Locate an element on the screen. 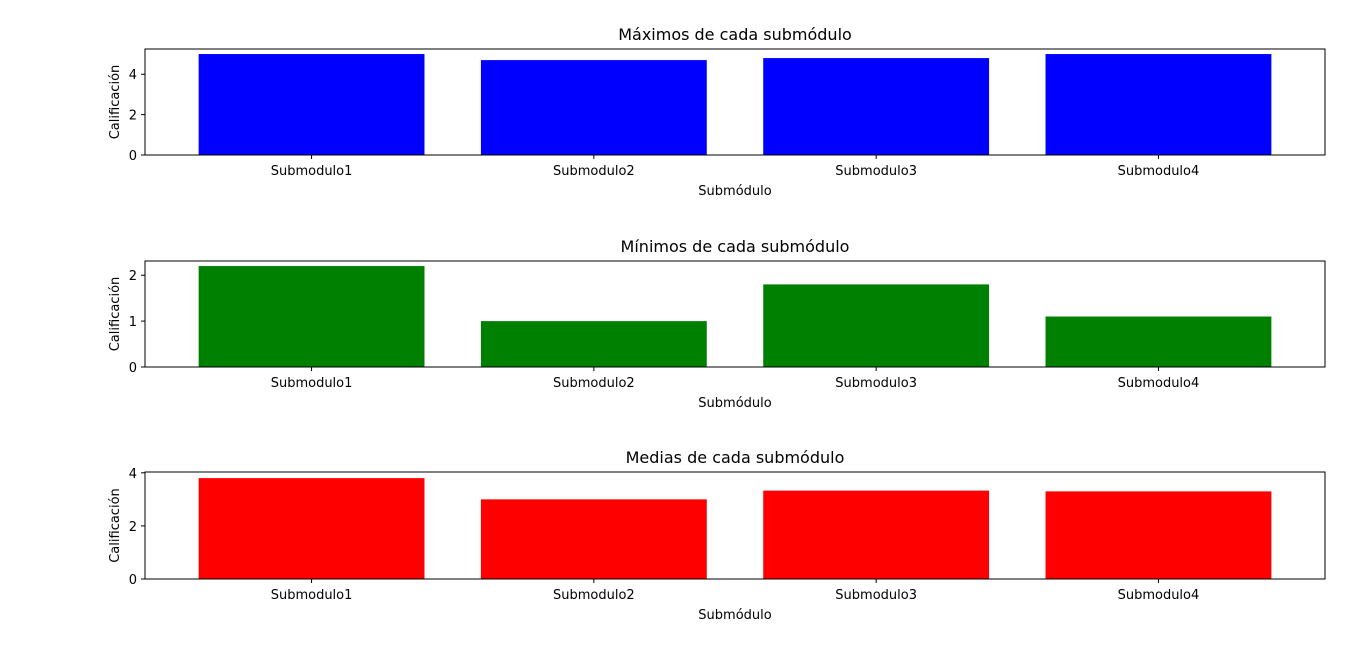 Image resolution: width=1366 pixels, height=655 pixels. chart-title: Medias de cada submódulo is located at coordinates (735, 457).